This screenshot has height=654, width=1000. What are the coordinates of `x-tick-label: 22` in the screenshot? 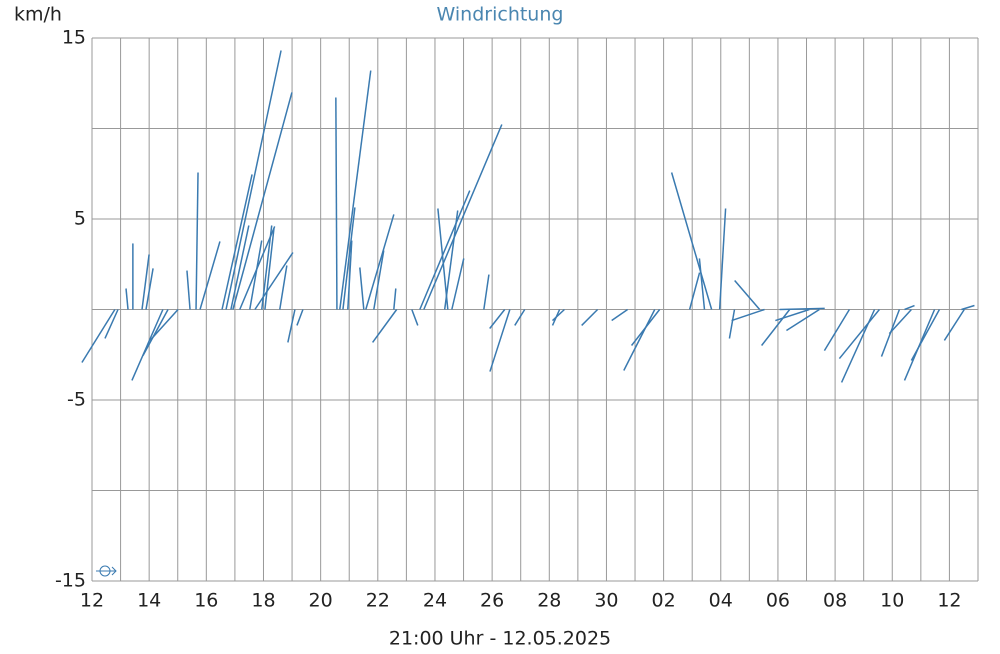 It's located at (378, 601).